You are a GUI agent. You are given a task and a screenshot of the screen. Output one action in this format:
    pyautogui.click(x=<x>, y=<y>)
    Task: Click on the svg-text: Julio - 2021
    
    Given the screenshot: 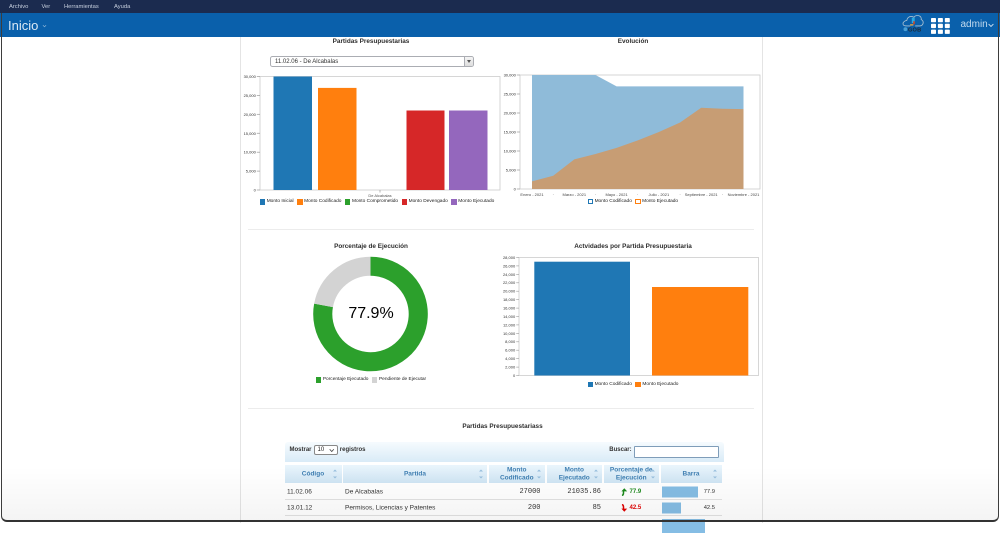 What is the action you would take?
    pyautogui.click(x=659, y=194)
    